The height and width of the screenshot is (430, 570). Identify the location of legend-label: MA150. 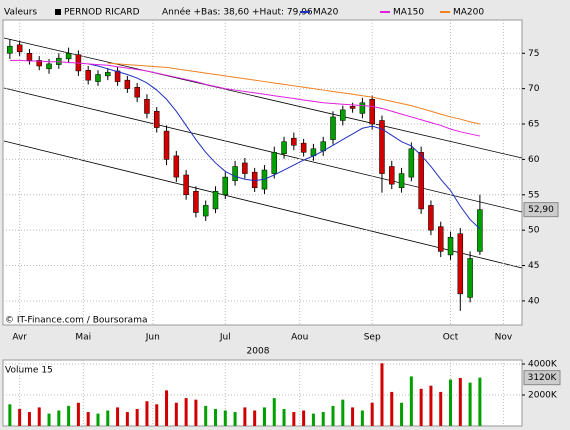
(408, 13).